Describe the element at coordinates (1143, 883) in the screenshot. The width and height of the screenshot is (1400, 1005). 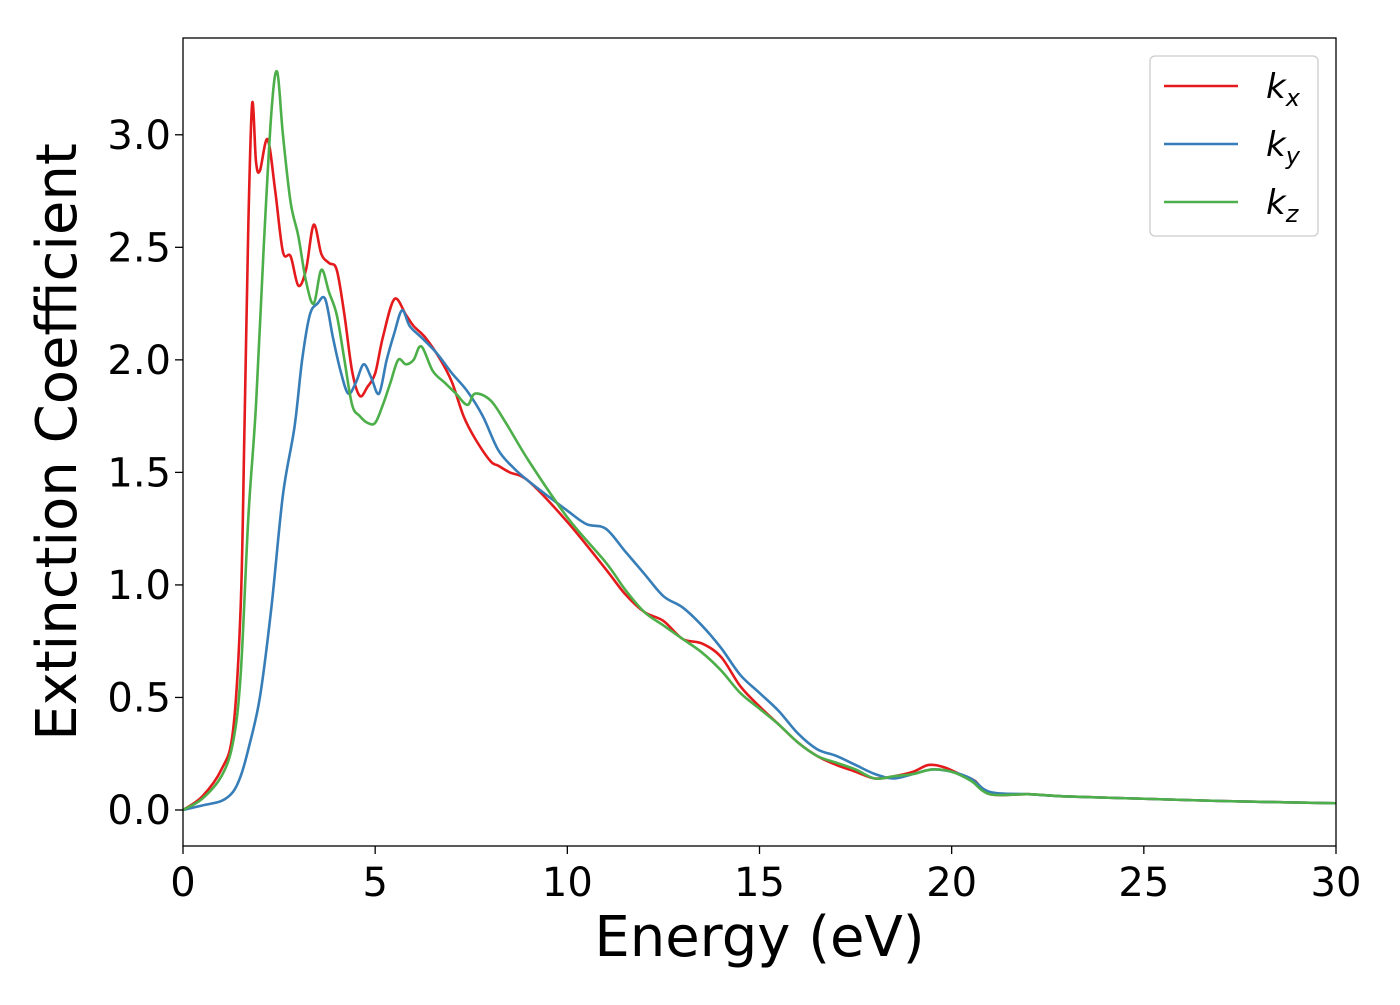
I see `x-tick-label: 25` at that location.